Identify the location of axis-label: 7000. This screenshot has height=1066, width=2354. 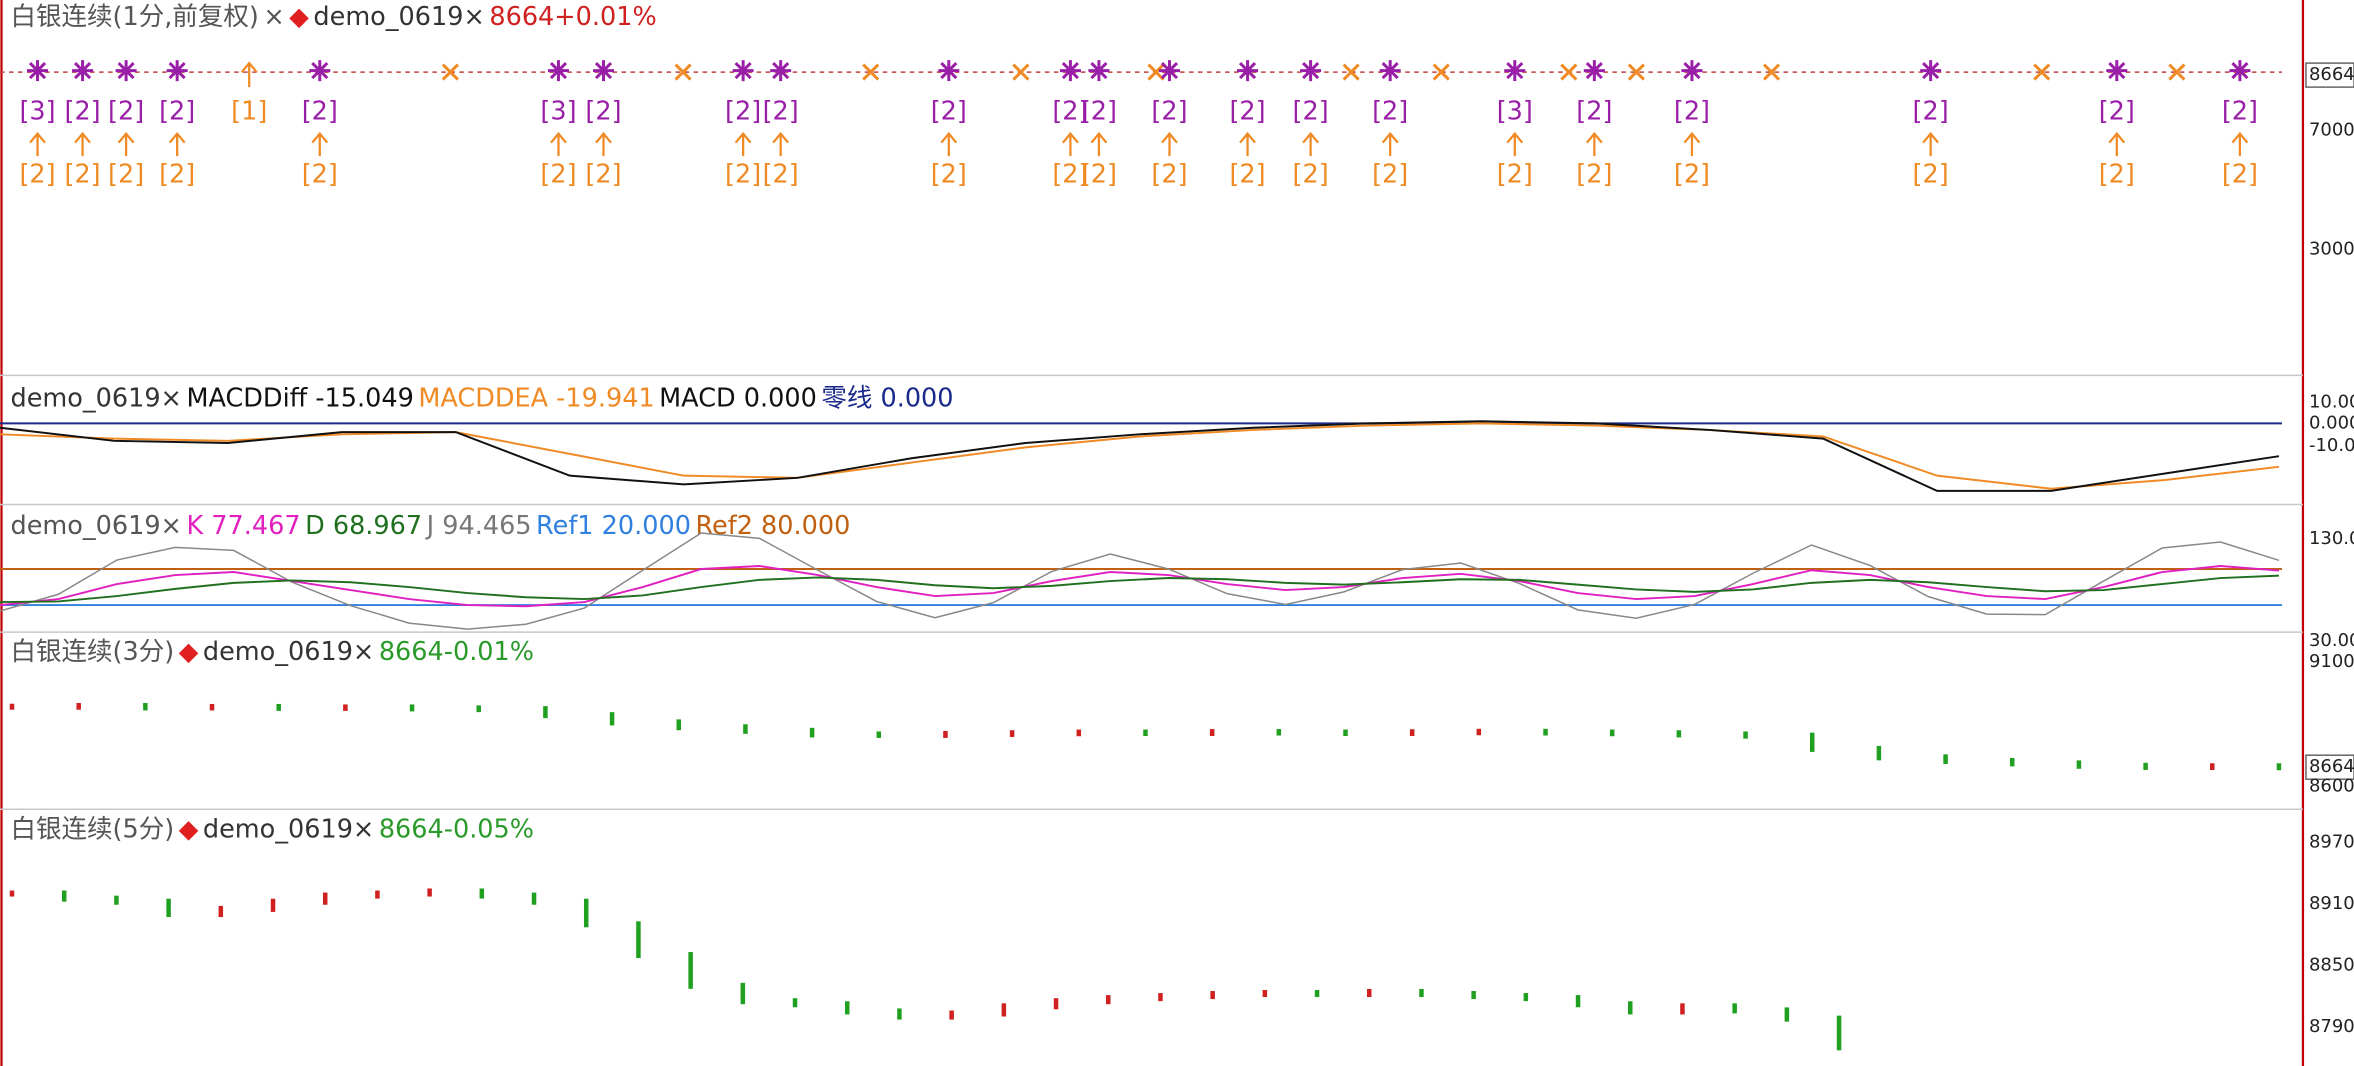
(2331, 130).